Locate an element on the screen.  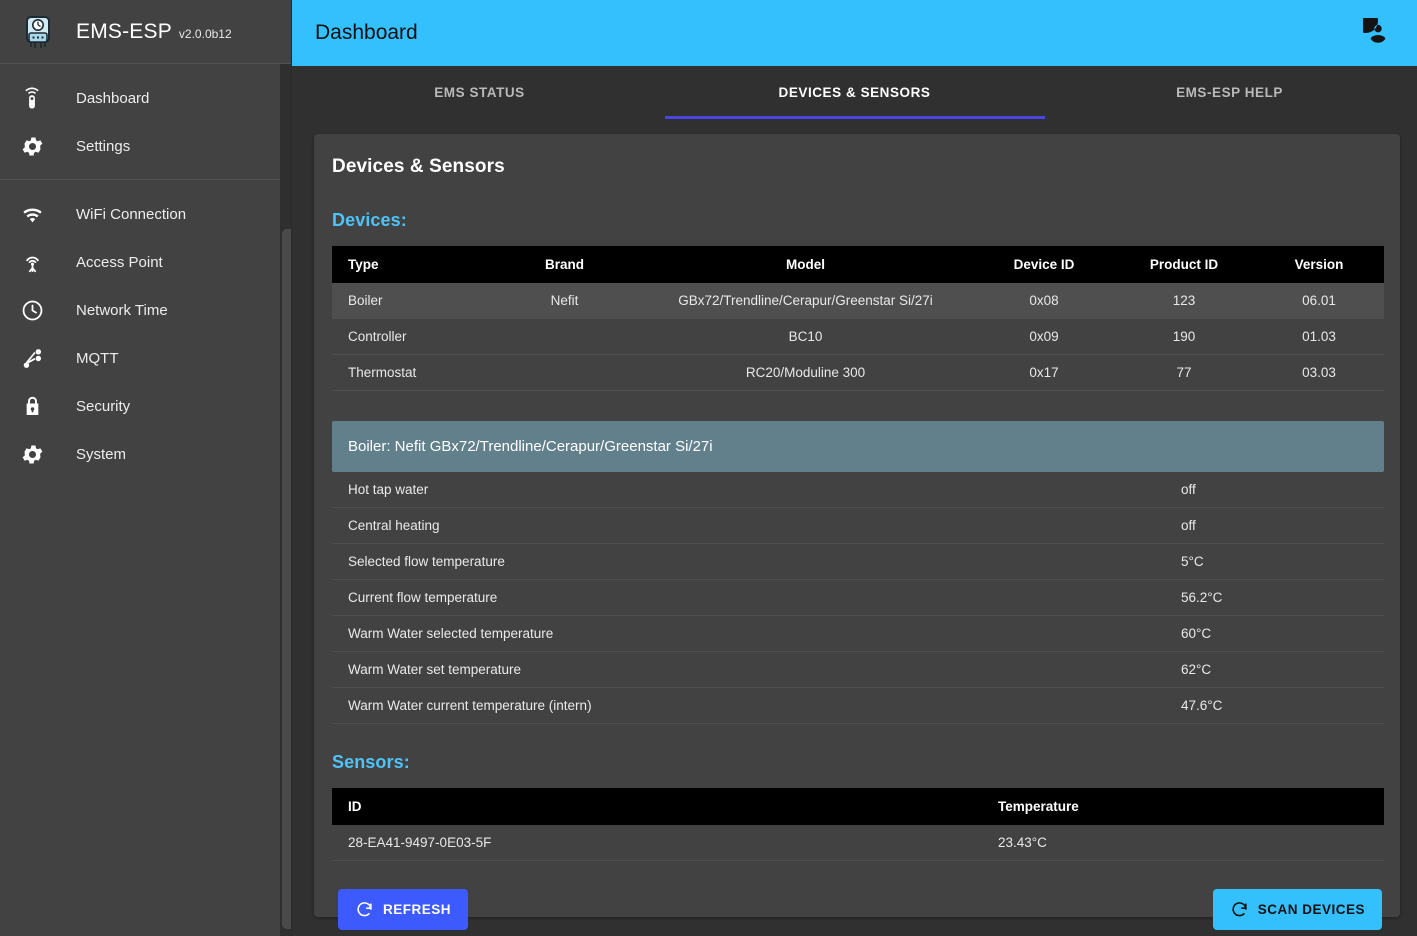
refresh-button-label: Refresh is located at coordinates (417, 909).